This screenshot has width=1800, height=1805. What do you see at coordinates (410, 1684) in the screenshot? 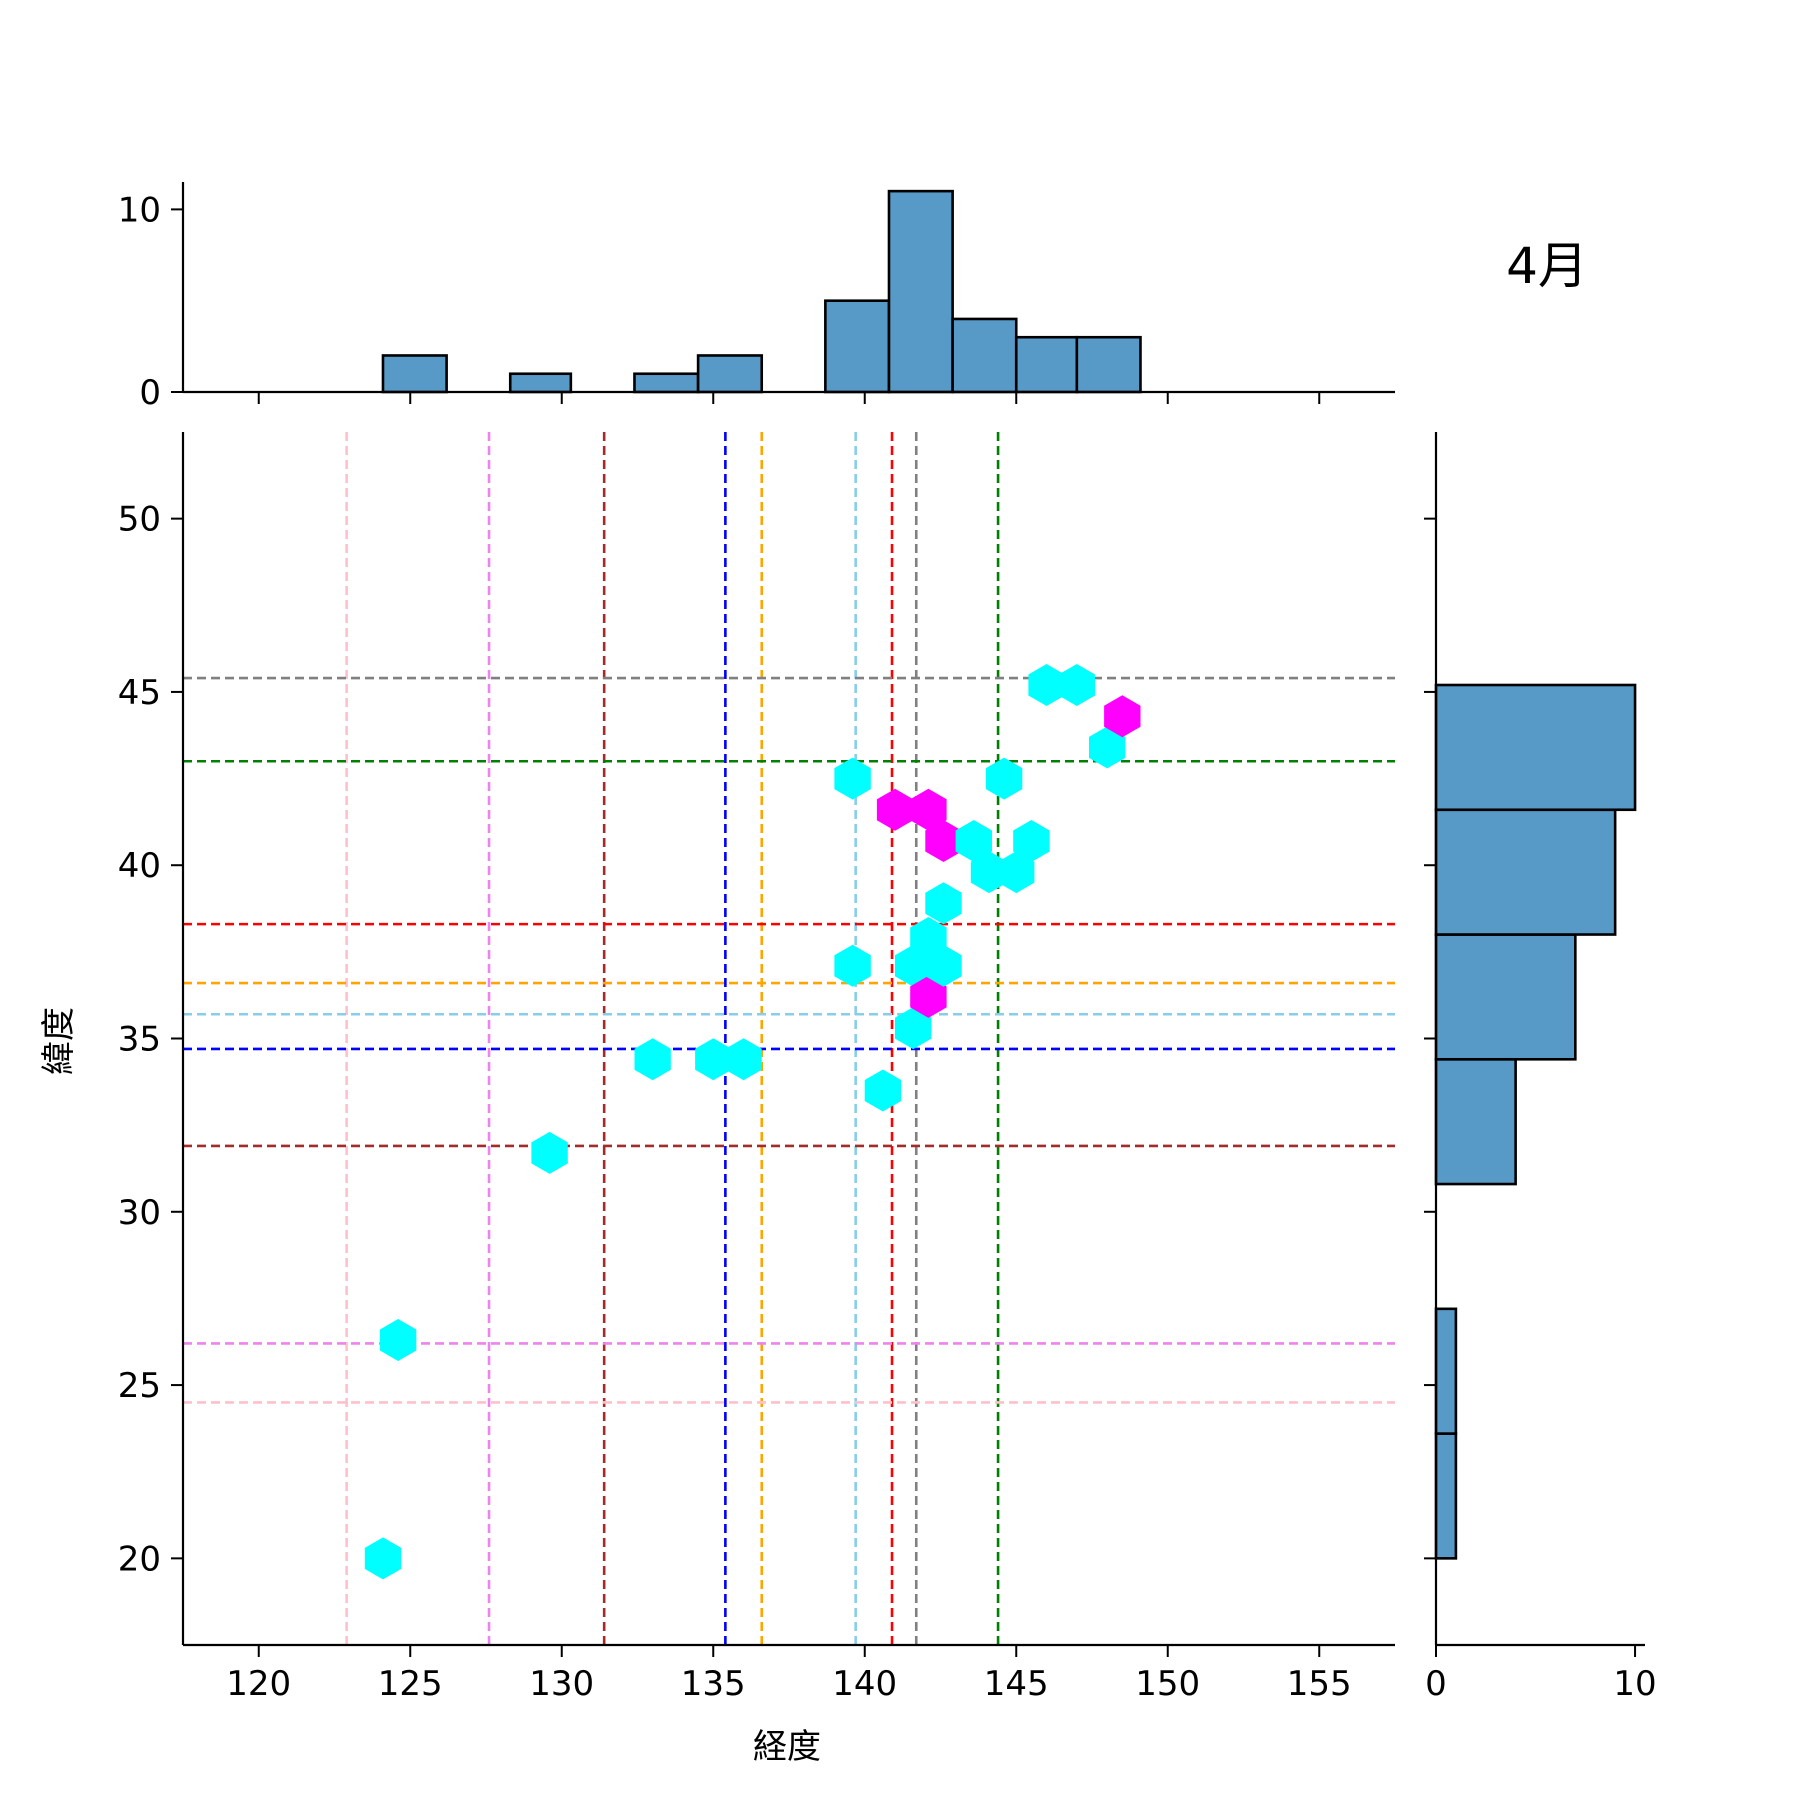
I see `x-tick-label: 125` at bounding box center [410, 1684].